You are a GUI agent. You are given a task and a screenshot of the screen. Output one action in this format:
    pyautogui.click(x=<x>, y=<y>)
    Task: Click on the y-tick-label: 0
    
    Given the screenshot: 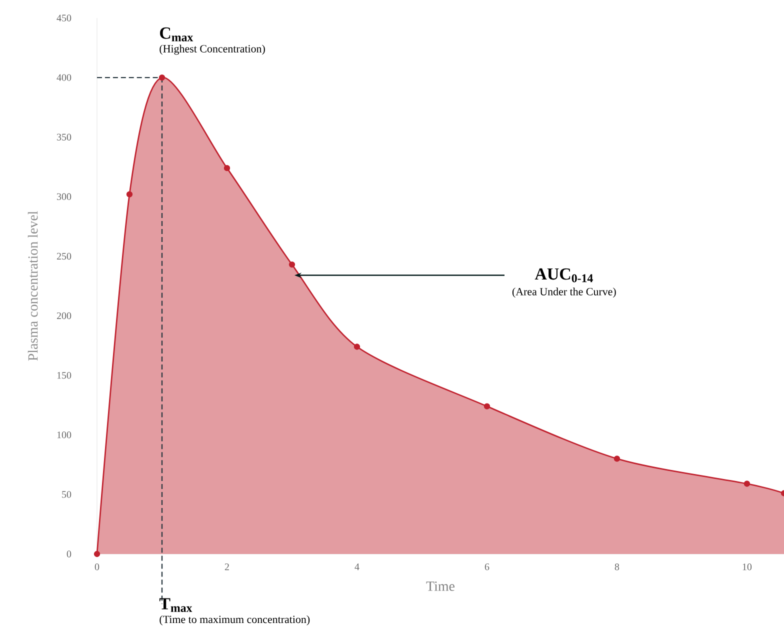 What is the action you would take?
    pyautogui.click(x=69, y=554)
    